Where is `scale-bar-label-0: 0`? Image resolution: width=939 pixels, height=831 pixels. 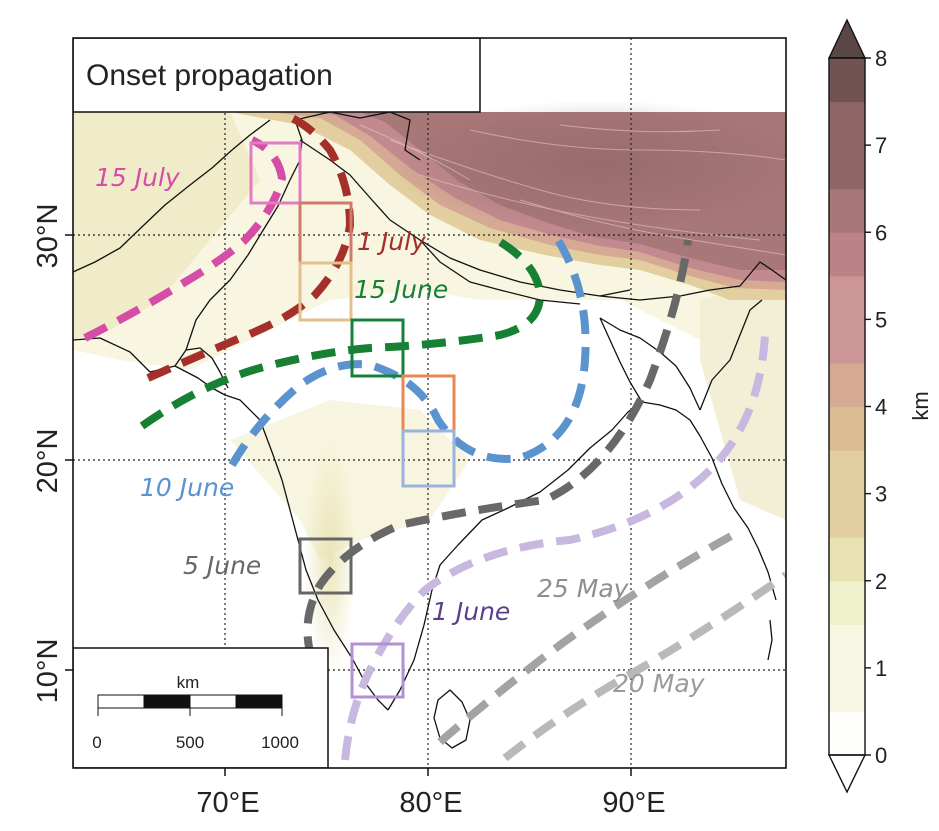 scale-bar-label-0: 0 is located at coordinates (96, 742).